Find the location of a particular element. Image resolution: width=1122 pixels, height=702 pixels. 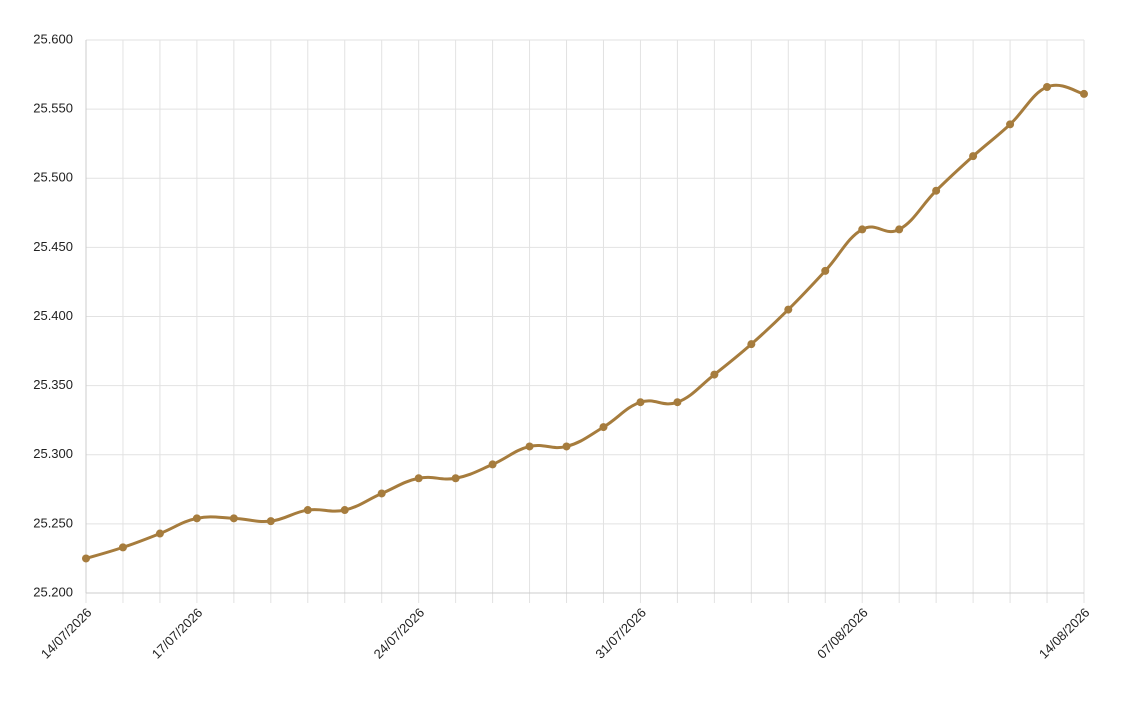

y-tick-label: 25.500 is located at coordinates (53, 177).